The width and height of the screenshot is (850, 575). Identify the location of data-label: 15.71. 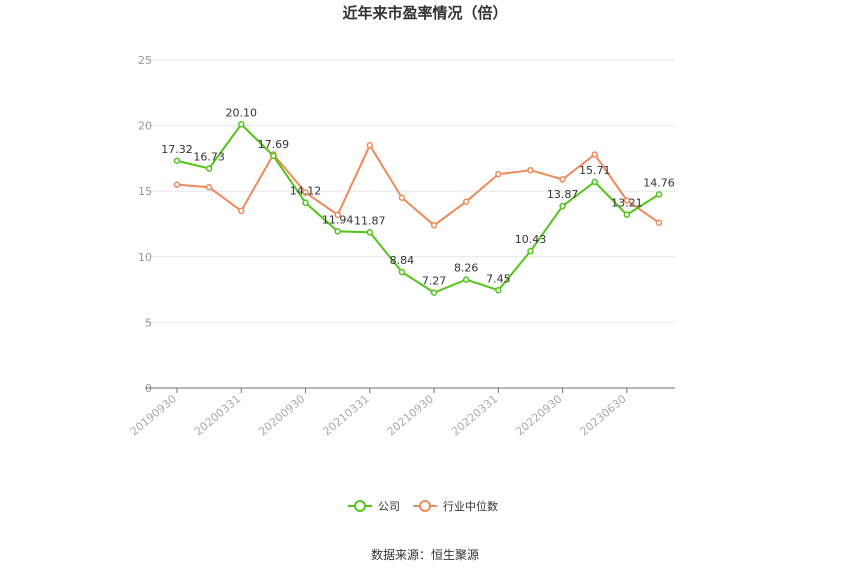
(595, 170).